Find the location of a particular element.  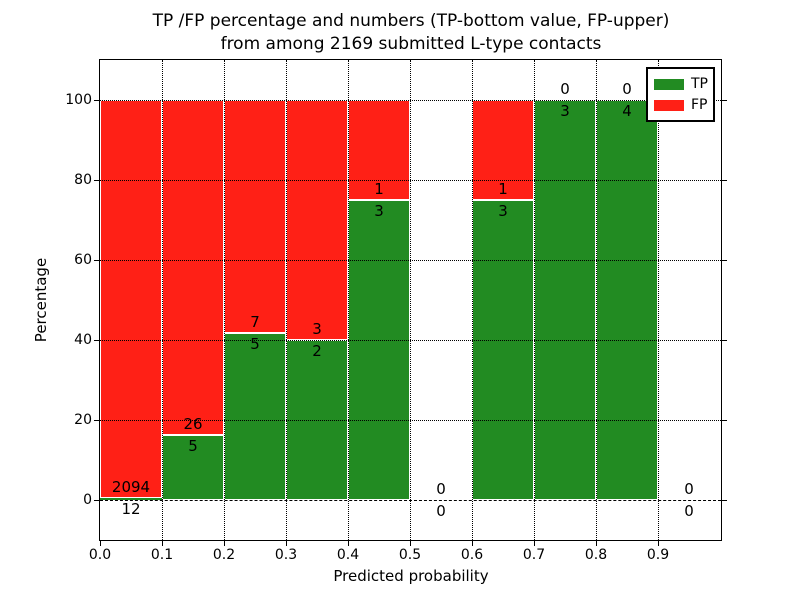

x-tick-label: 0.2 is located at coordinates (224, 555).